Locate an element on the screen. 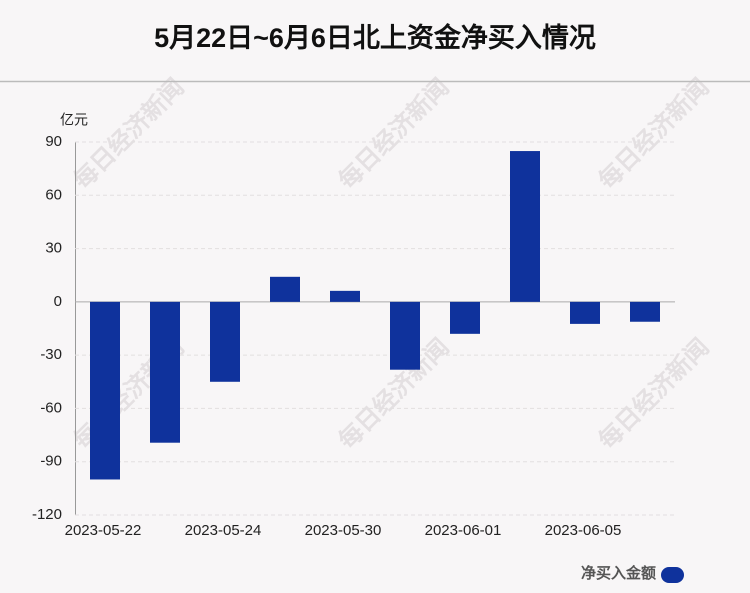  x-tick-label: 2023-05-22 is located at coordinates (103, 530).